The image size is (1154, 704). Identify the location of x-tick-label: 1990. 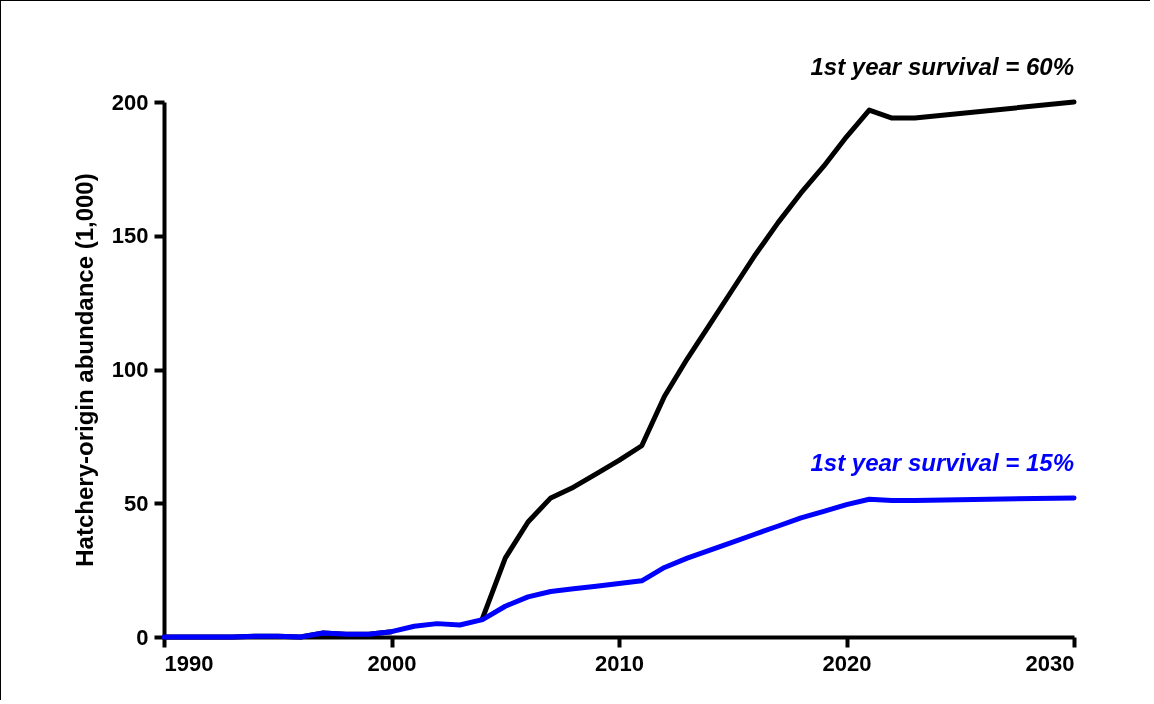
(189, 663).